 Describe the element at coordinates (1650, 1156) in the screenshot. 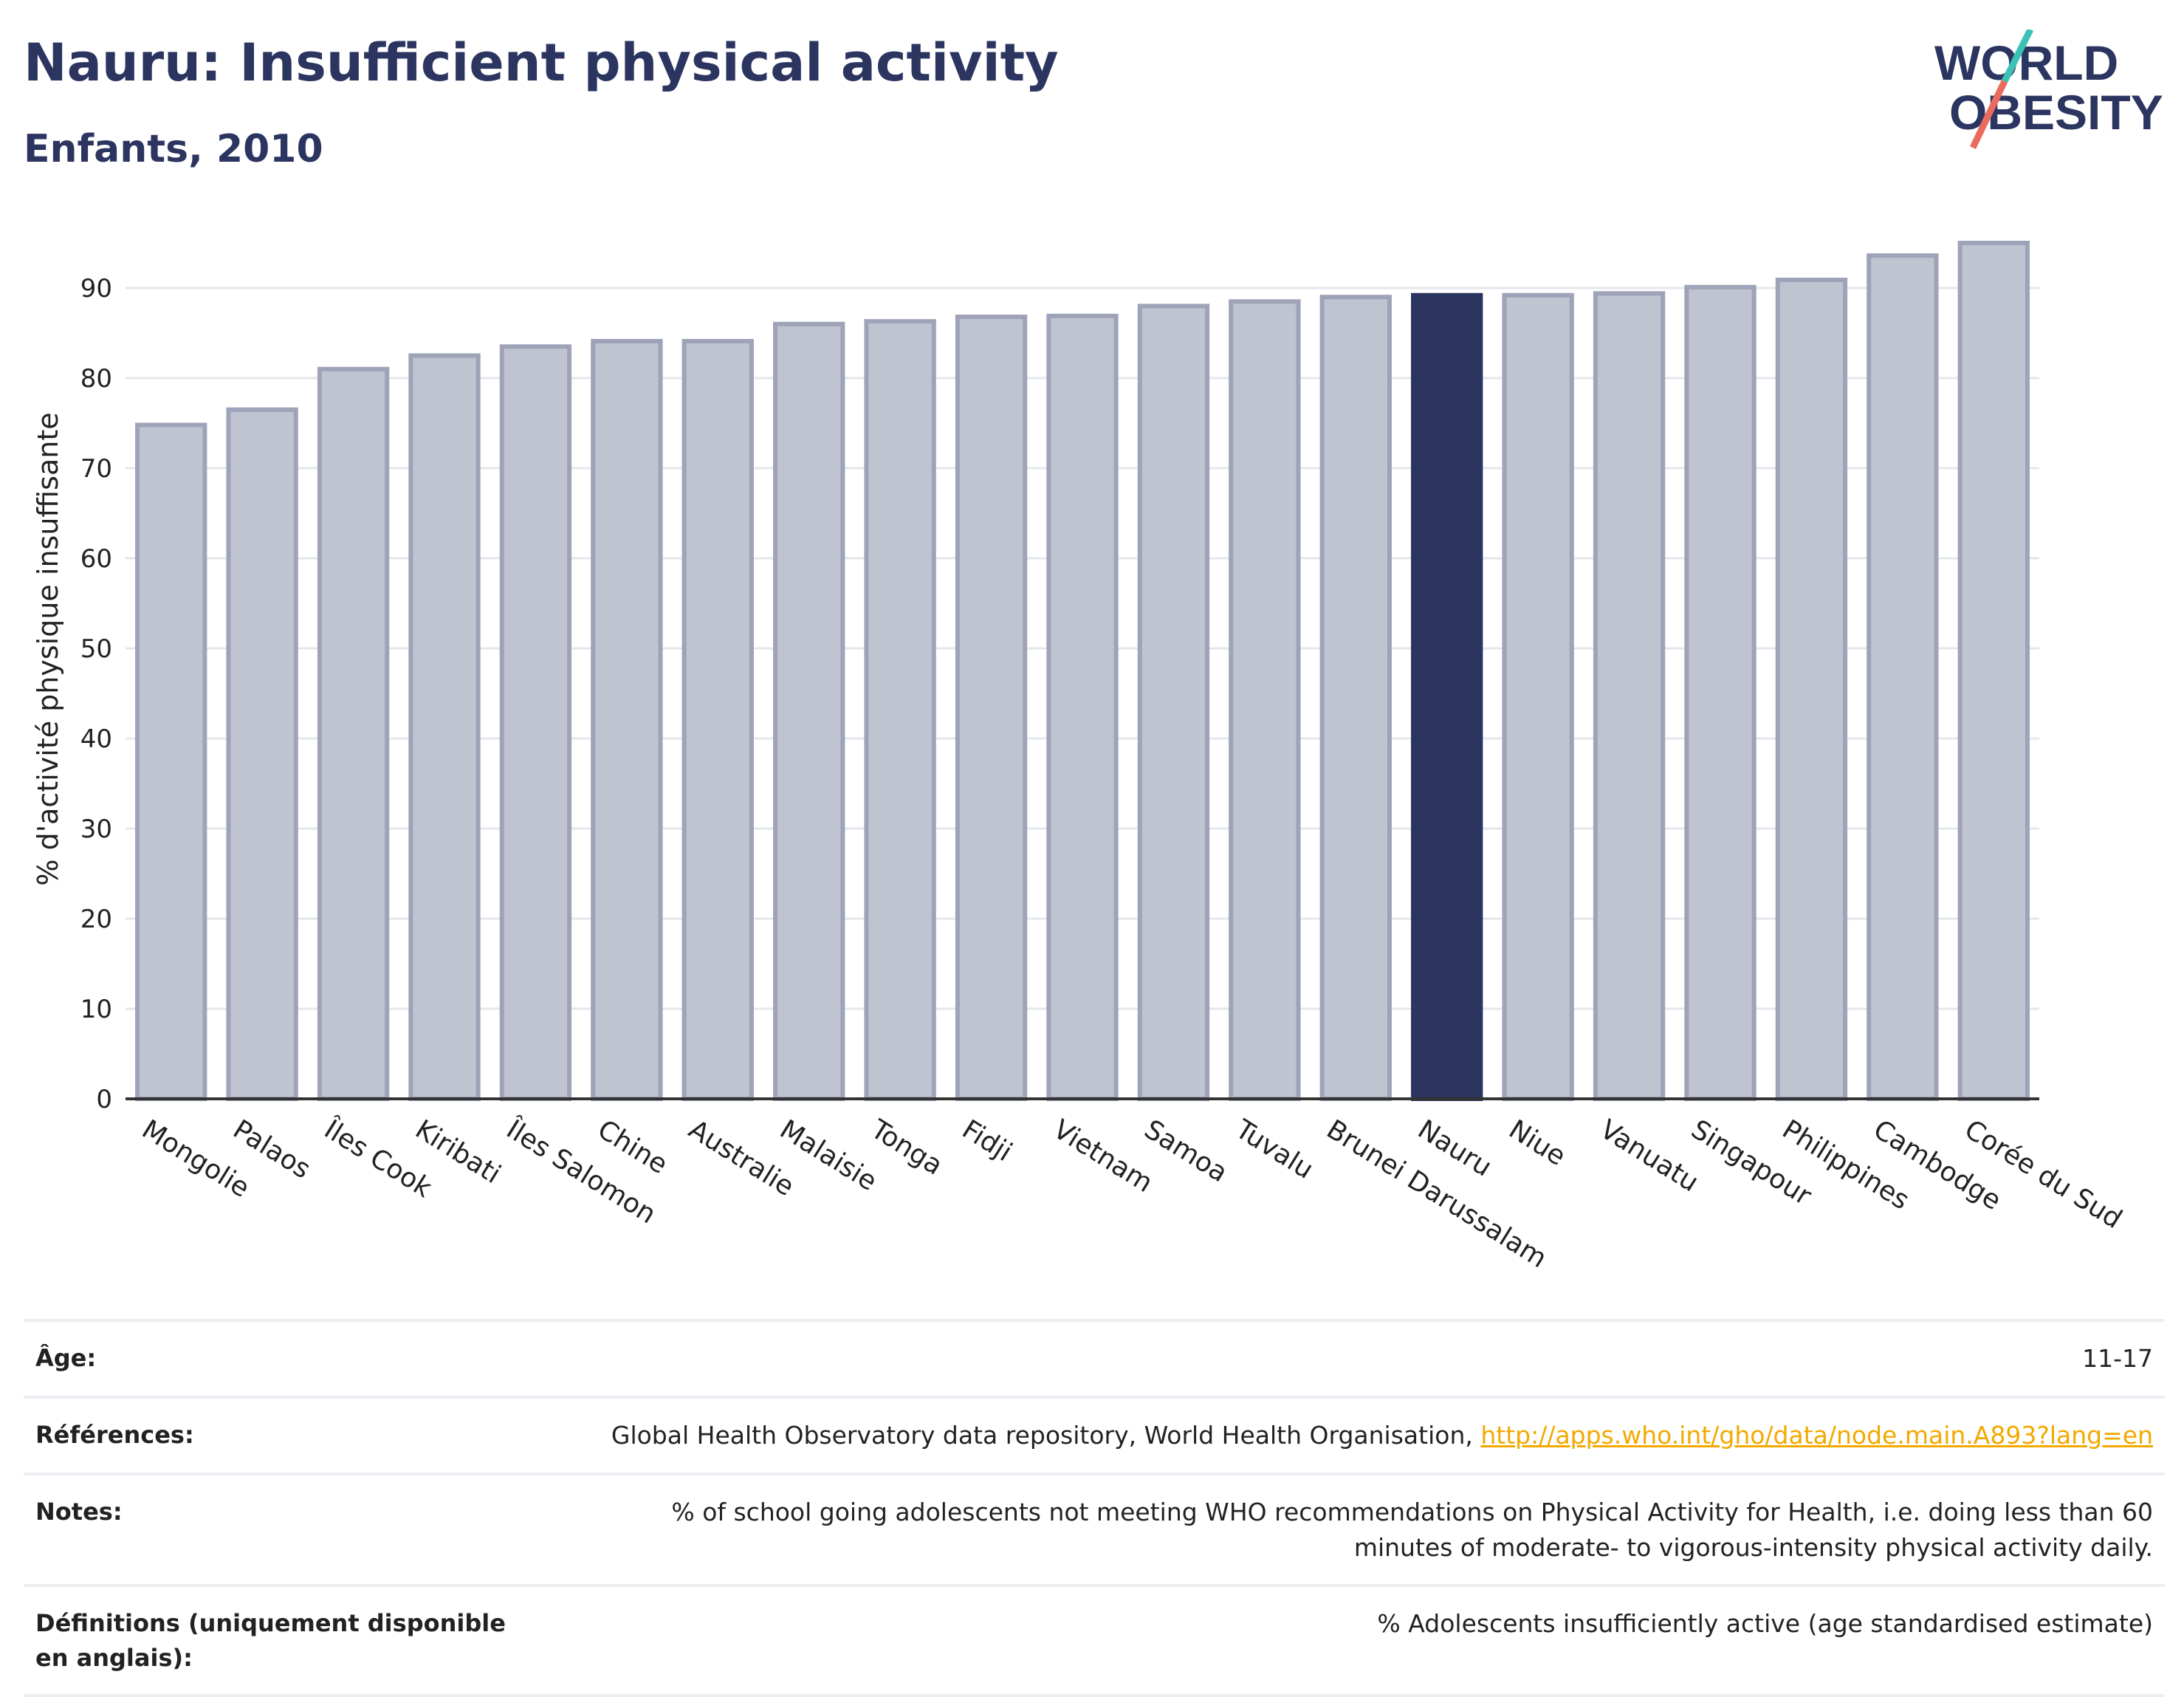

I see `x-tick-label: Vanuatu` at that location.